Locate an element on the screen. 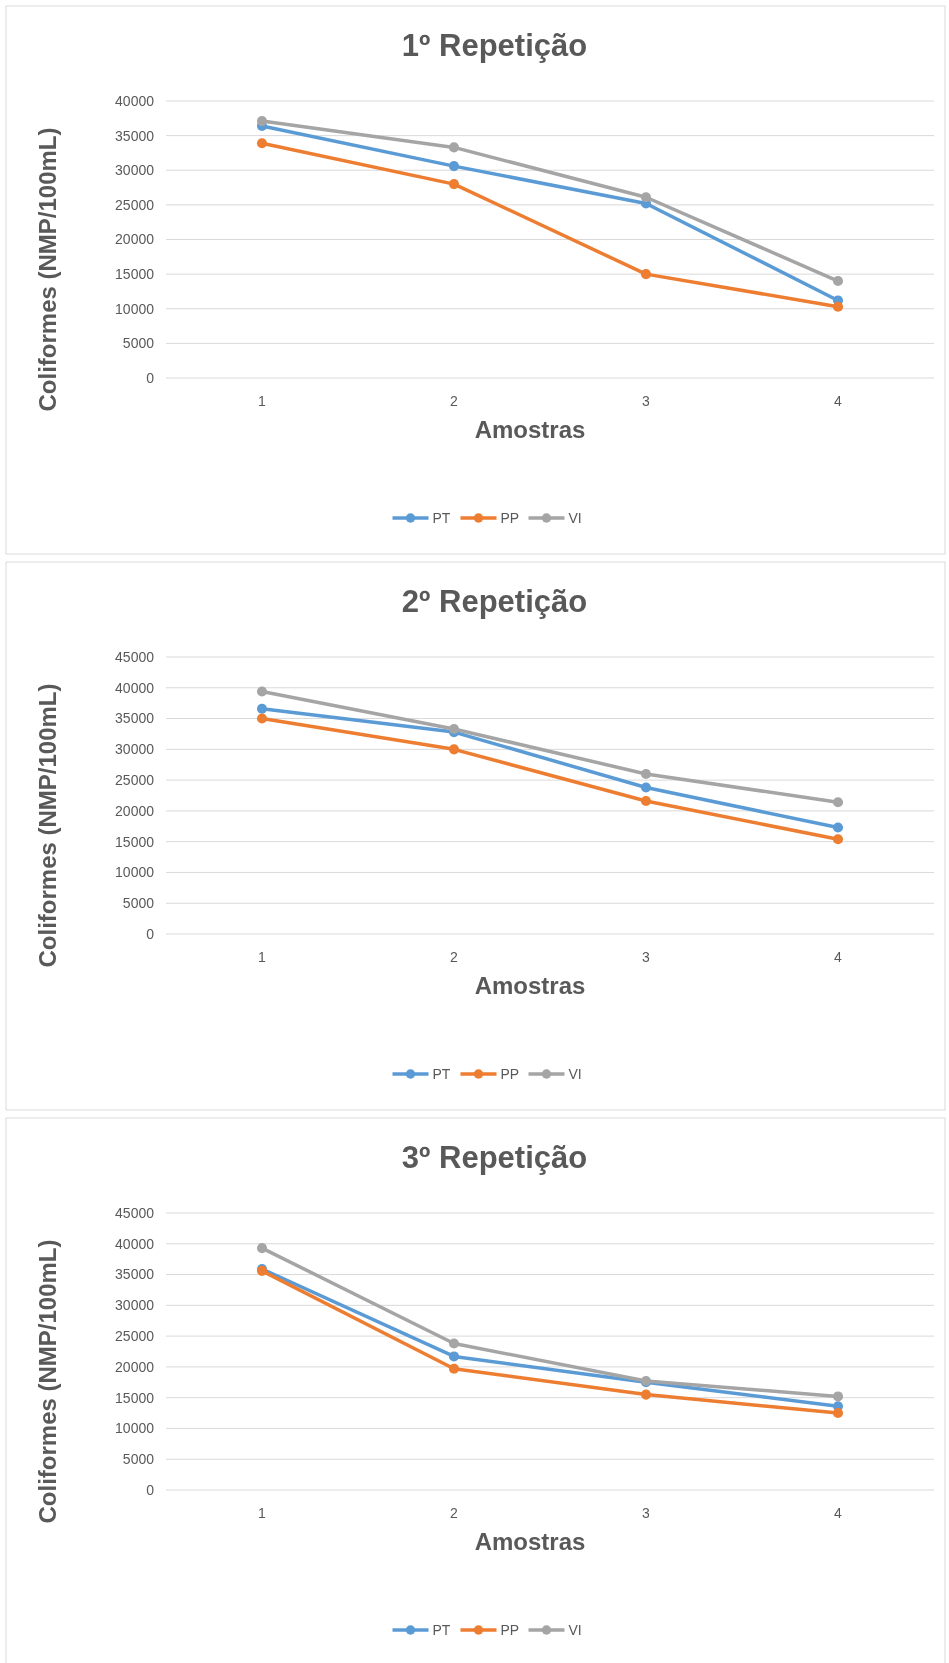 This screenshot has width=949, height=1663. chart-title: 1º Repetição is located at coordinates (494, 45).